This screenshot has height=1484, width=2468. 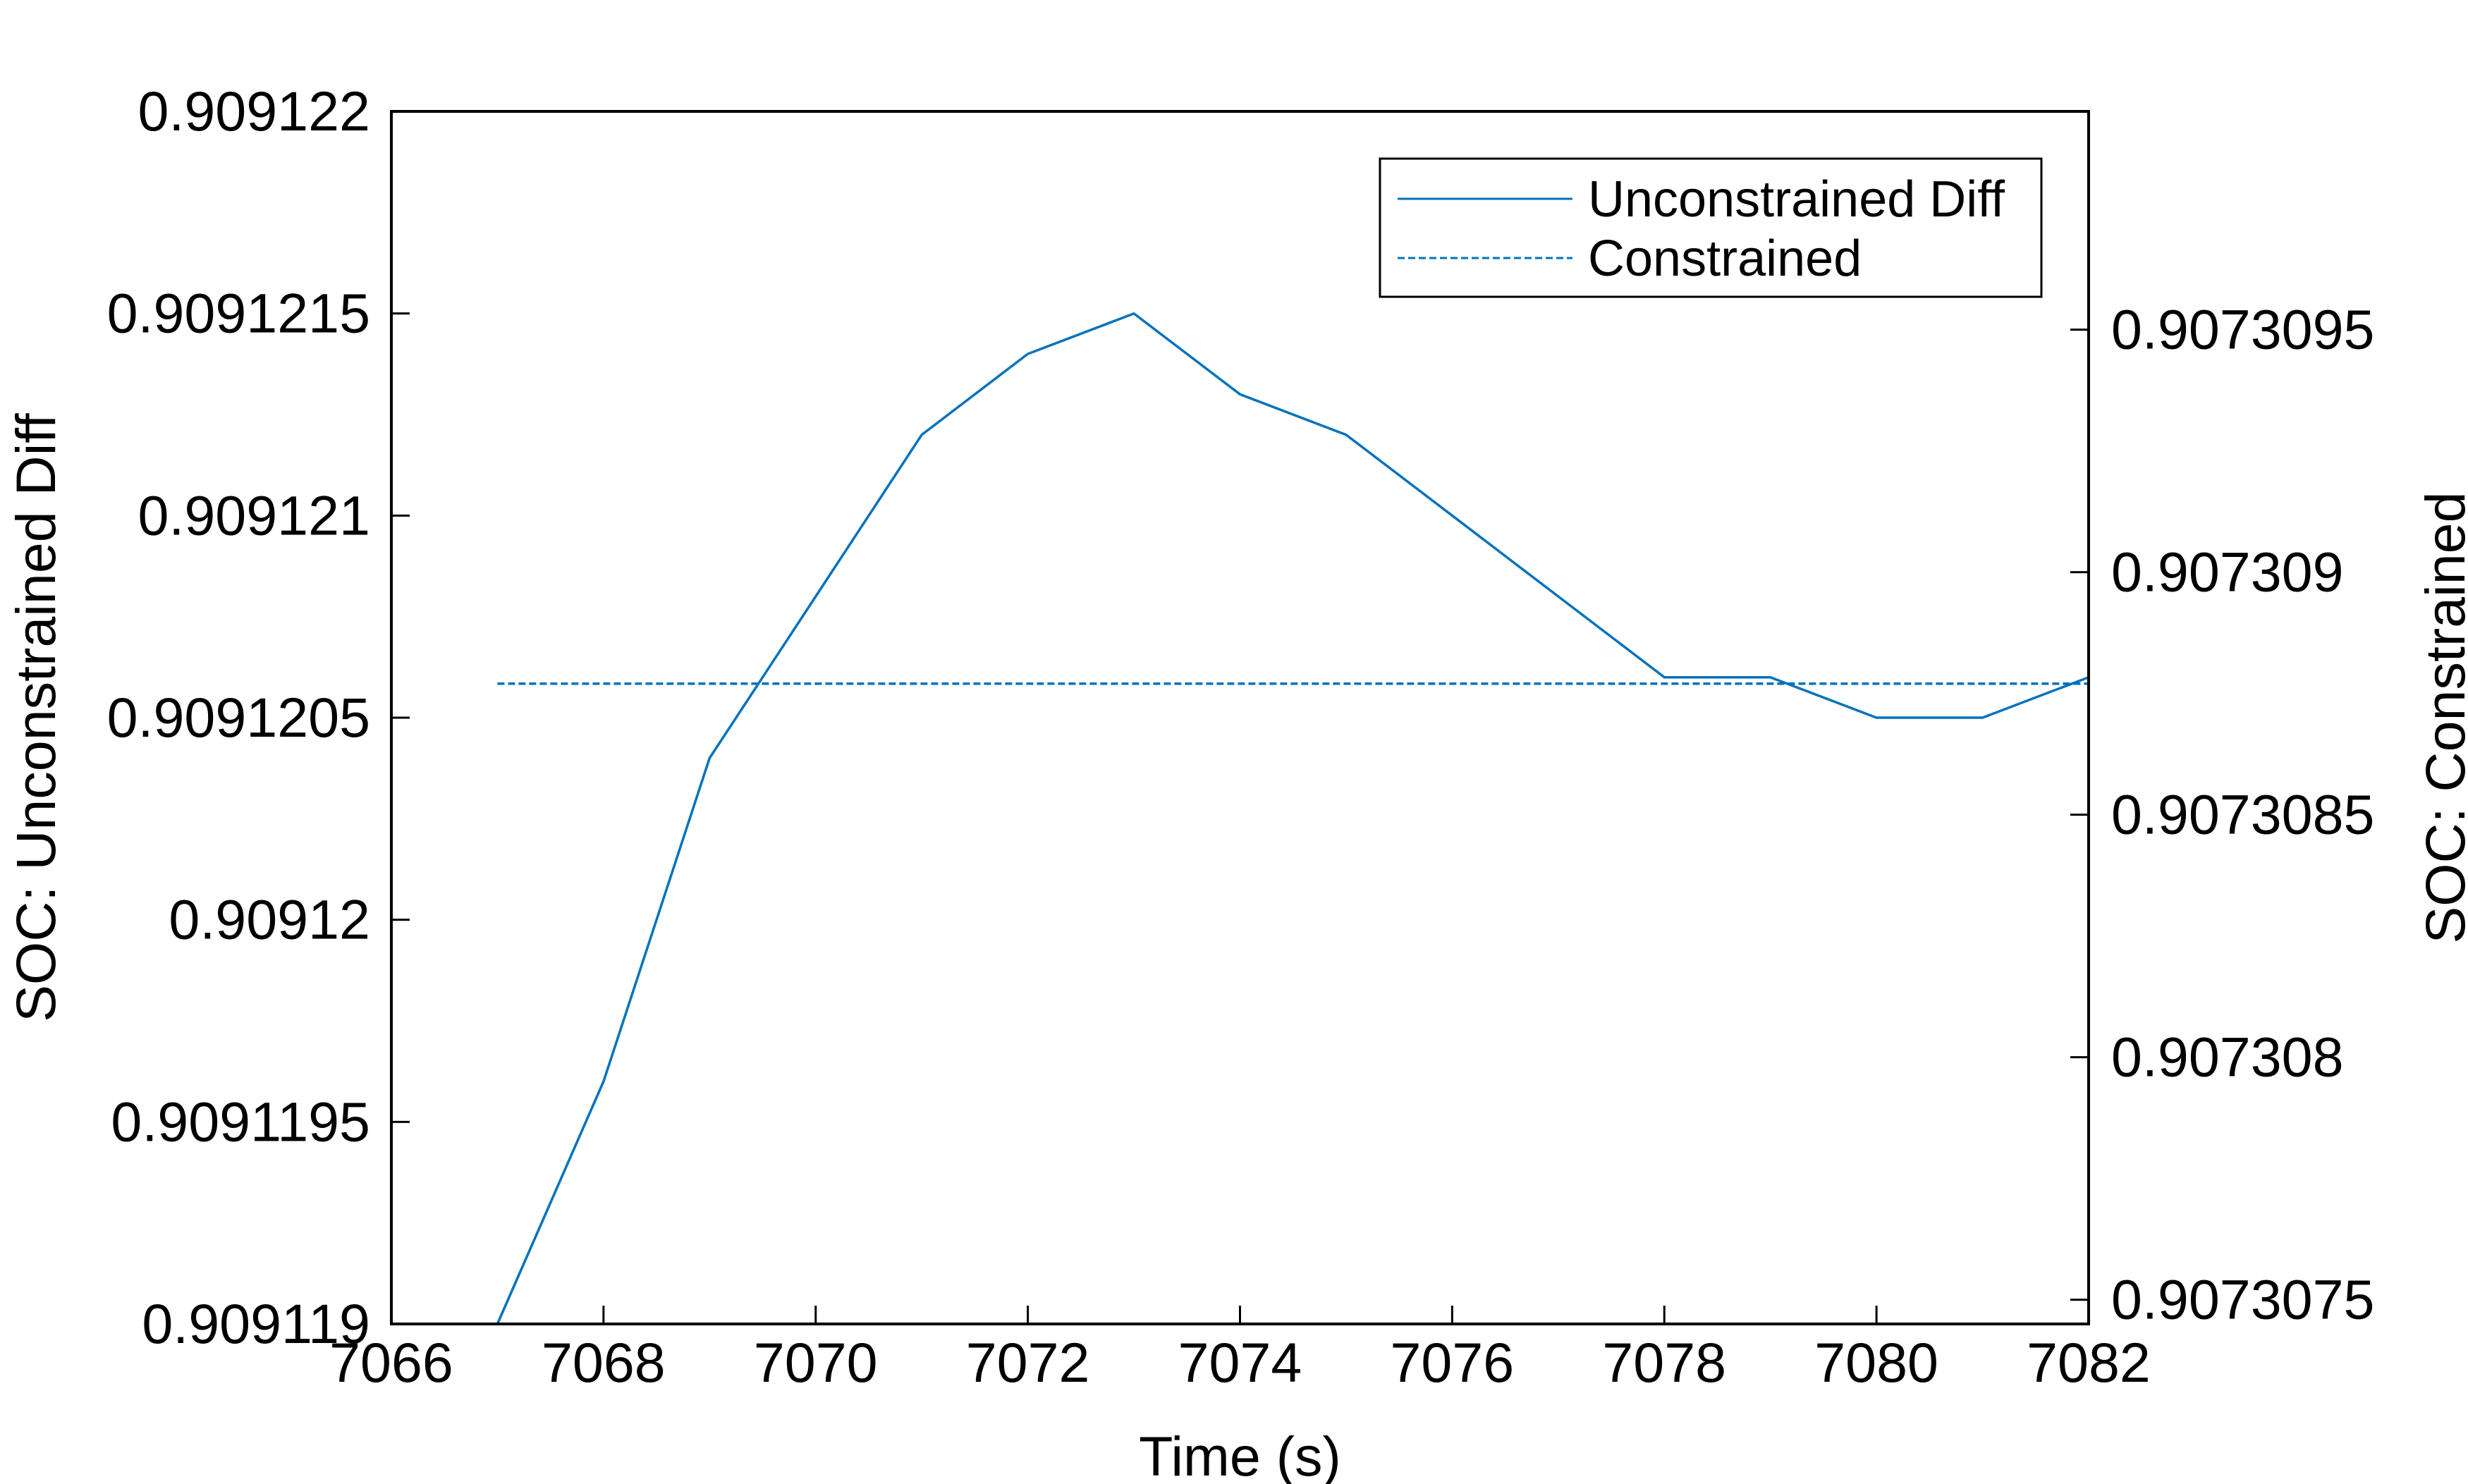 I want to click on x-tick-label: 7080, so click(x=1876, y=1362).